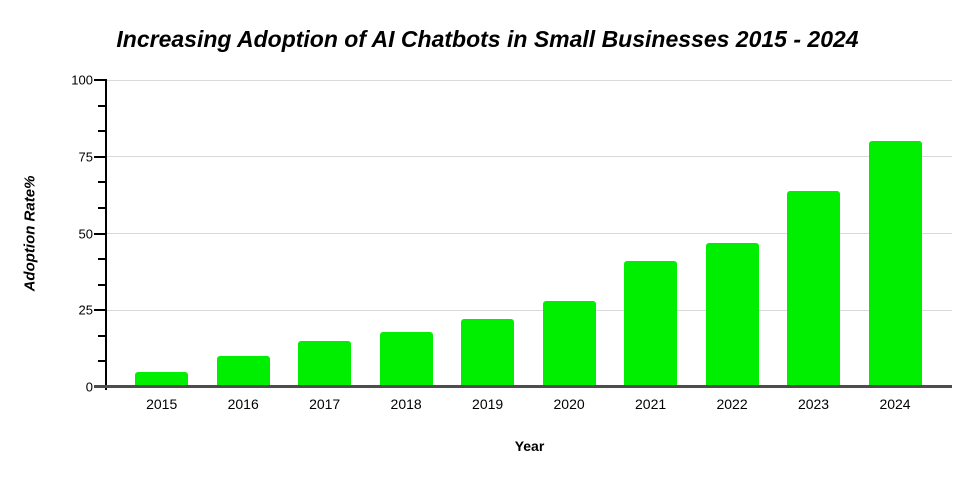 This screenshot has height=479, width=975. I want to click on bar-2024, so click(895, 264).